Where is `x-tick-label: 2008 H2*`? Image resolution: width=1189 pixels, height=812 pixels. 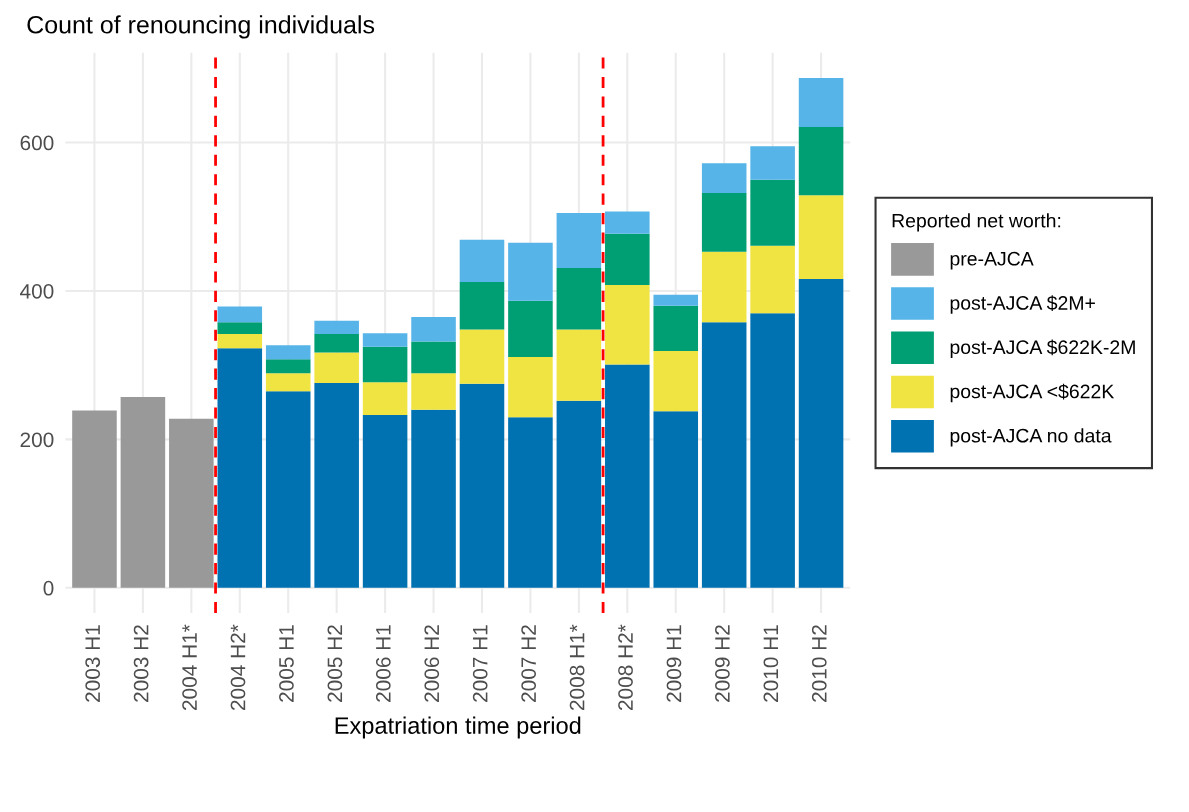 x-tick-label: 2008 H2* is located at coordinates (625, 667).